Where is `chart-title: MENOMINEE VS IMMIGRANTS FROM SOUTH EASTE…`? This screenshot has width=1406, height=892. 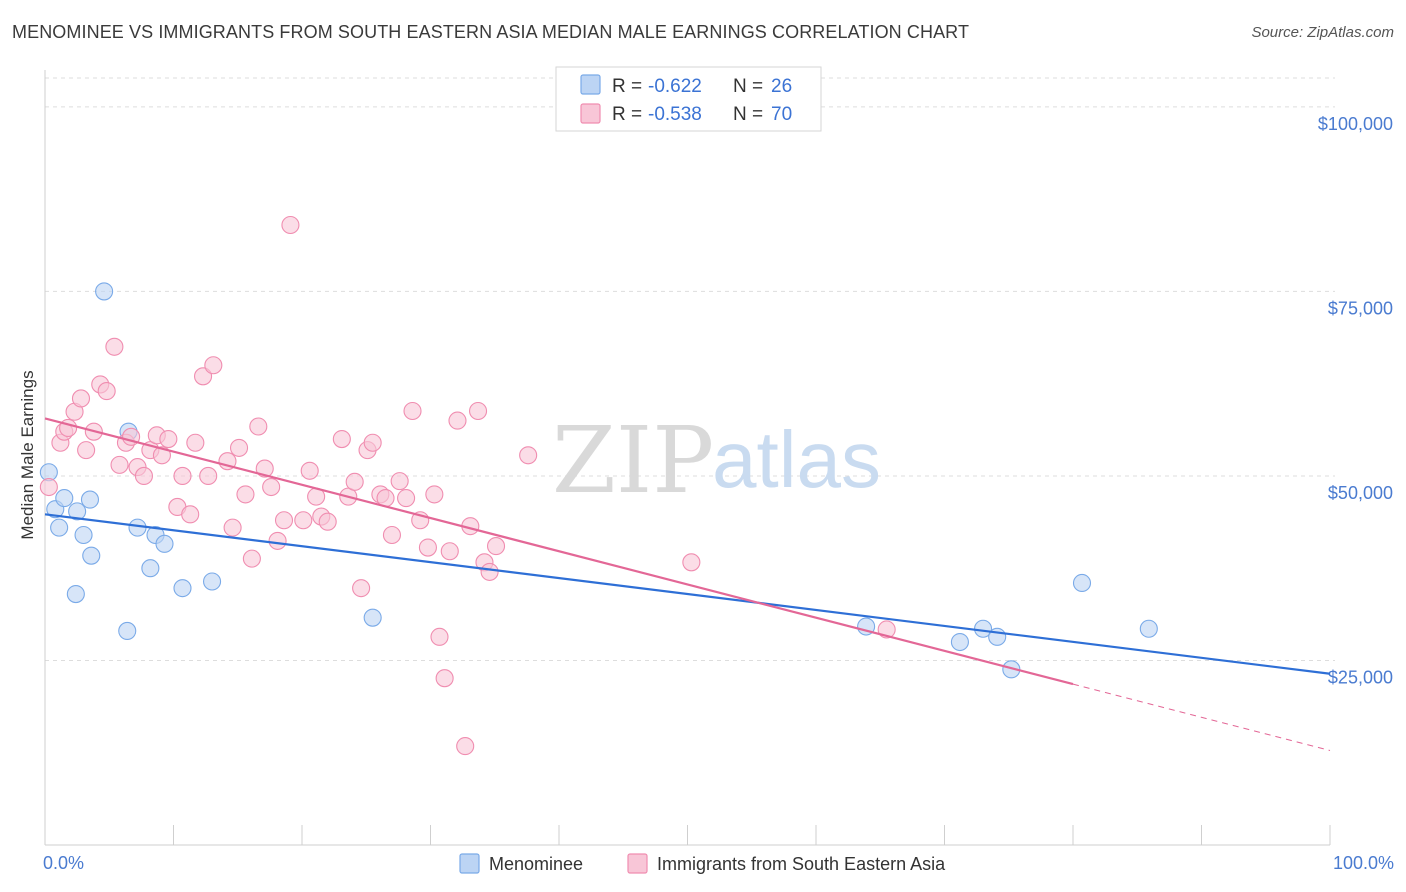 chart-title: MENOMINEE VS IMMIGRANTS FROM SOUTH EASTE… is located at coordinates (491, 32).